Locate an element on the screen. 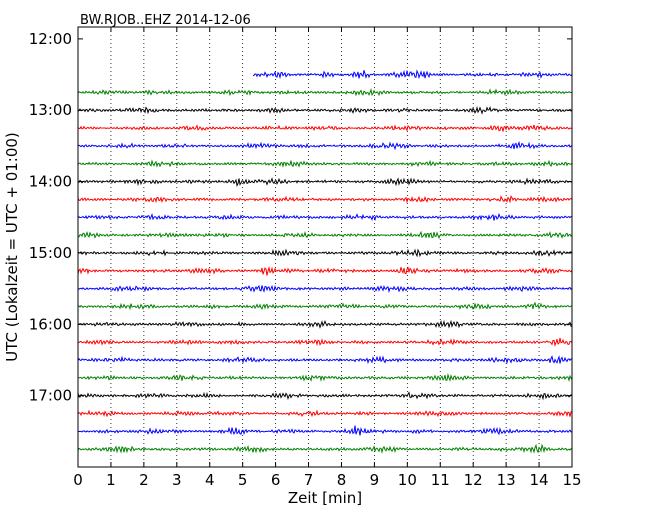 The image size is (650, 520). x-tick-label-11: 11 is located at coordinates (440, 480).